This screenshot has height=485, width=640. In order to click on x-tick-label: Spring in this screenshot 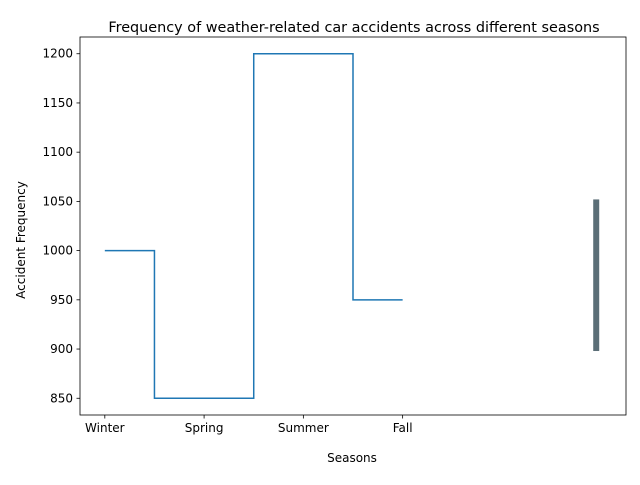, I will do `click(204, 428)`.